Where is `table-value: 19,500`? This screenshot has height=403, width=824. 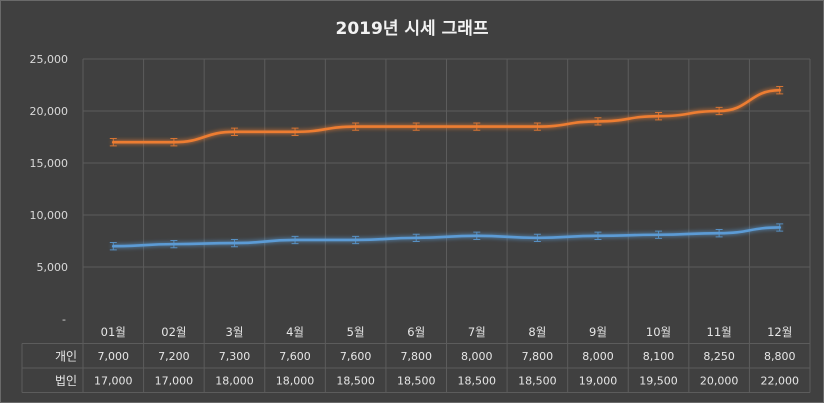 table-value: 19,500 is located at coordinates (658, 380).